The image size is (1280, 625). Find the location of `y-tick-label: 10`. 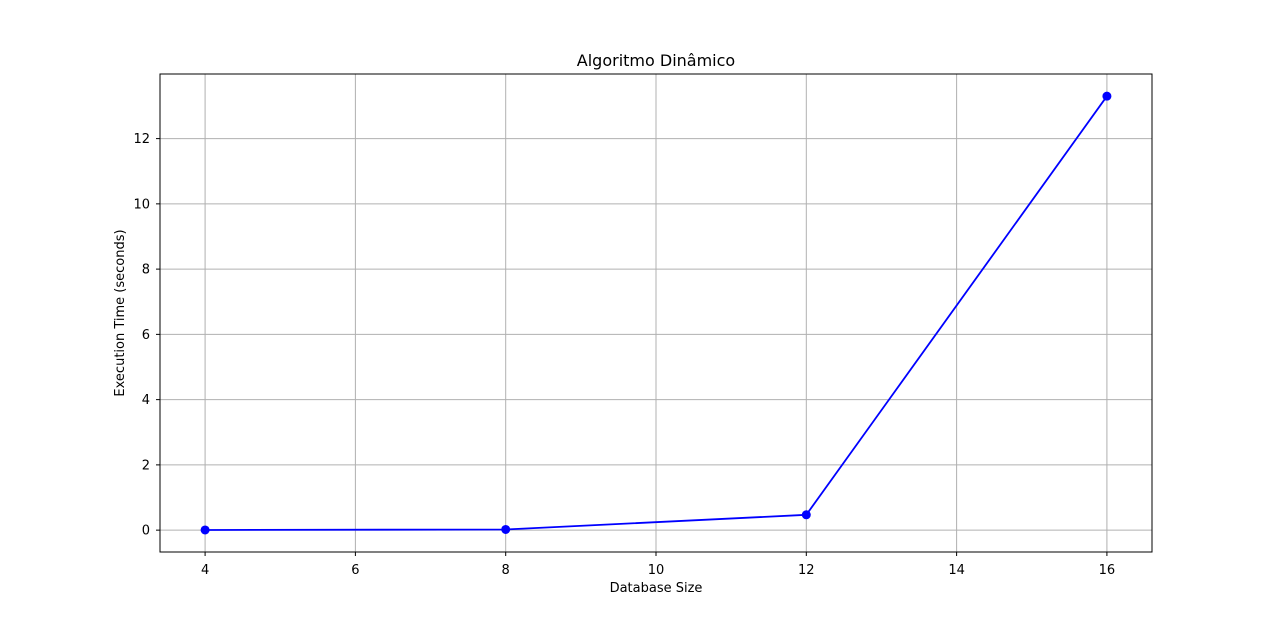

y-tick-label: 10 is located at coordinates (141, 204).